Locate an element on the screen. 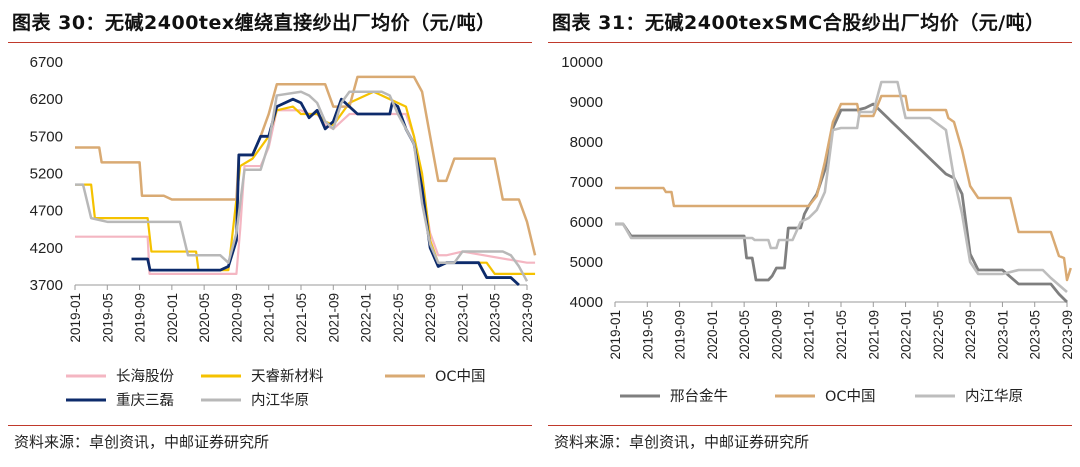 The width and height of the screenshot is (1080, 467). y-tick-label: 4200 is located at coordinates (46, 248).